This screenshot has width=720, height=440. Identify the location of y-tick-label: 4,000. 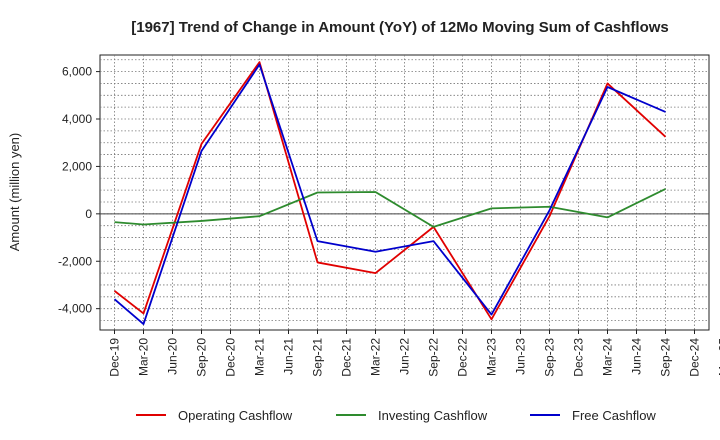
(77, 119).